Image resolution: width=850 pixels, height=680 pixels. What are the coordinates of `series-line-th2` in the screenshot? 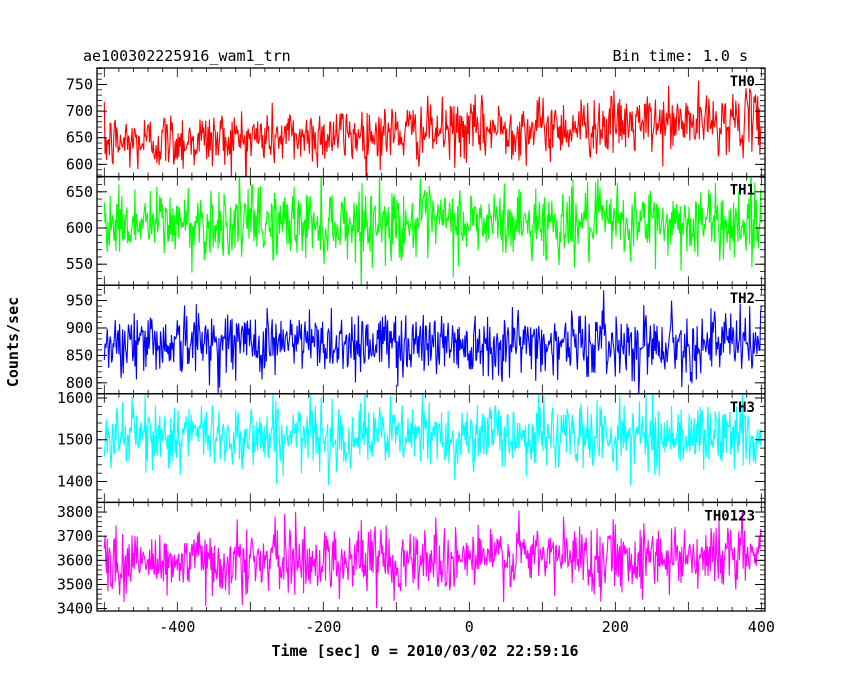 It's located at (432, 342).